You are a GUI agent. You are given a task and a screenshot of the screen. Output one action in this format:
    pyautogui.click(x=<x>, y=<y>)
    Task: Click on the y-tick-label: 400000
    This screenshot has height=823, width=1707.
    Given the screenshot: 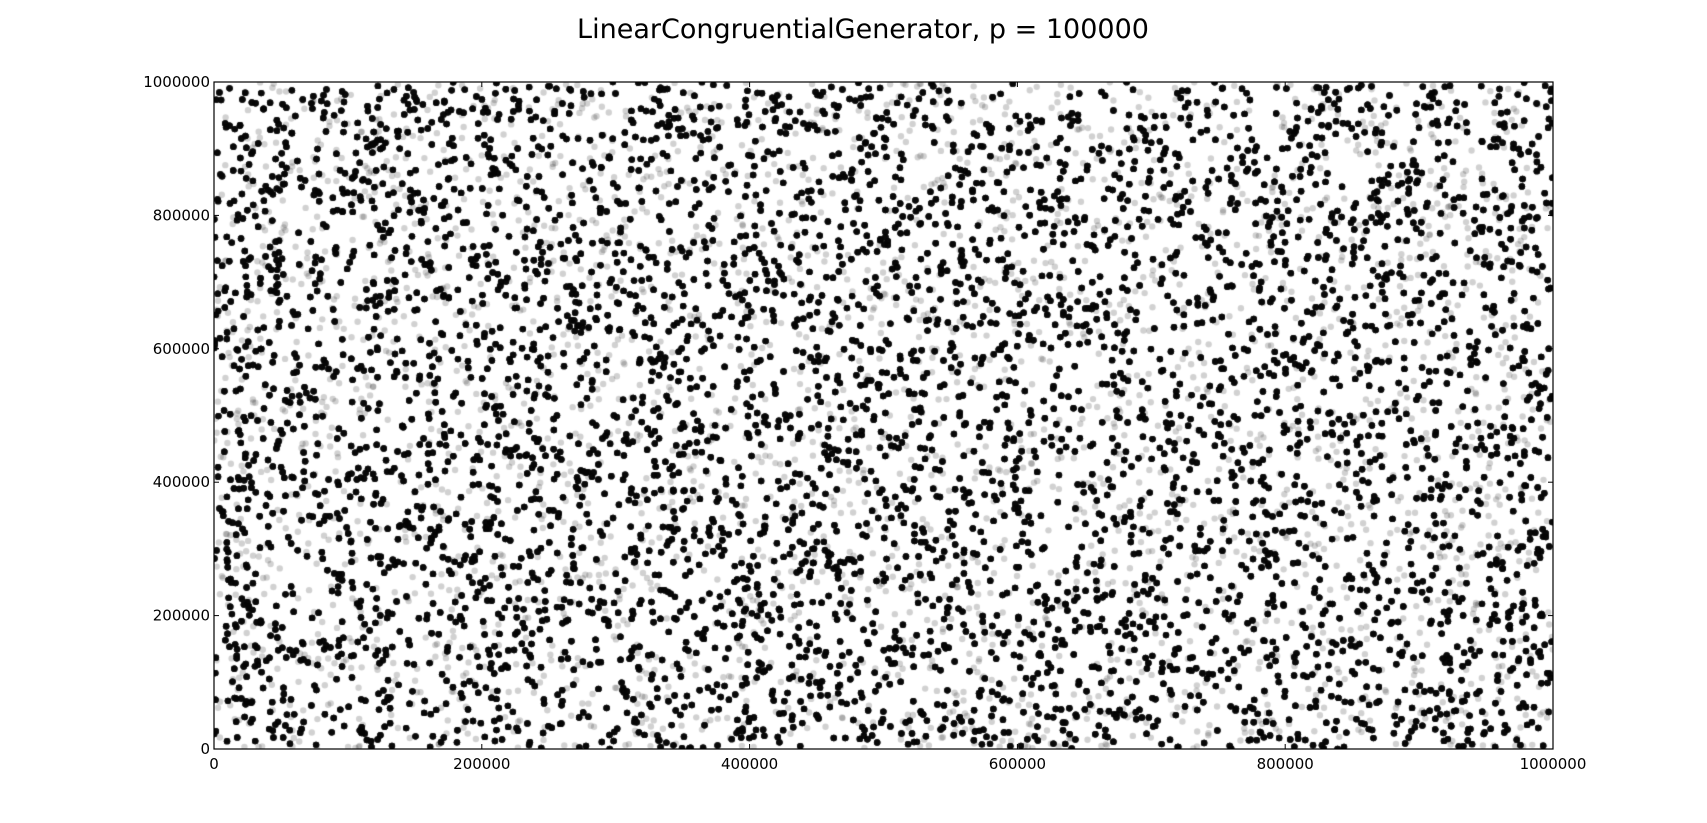 What is the action you would take?
    pyautogui.click(x=181, y=482)
    